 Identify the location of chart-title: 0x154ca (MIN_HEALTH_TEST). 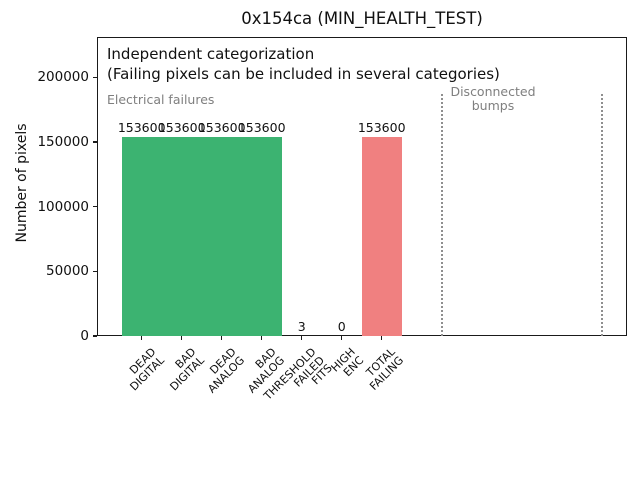
(362, 18).